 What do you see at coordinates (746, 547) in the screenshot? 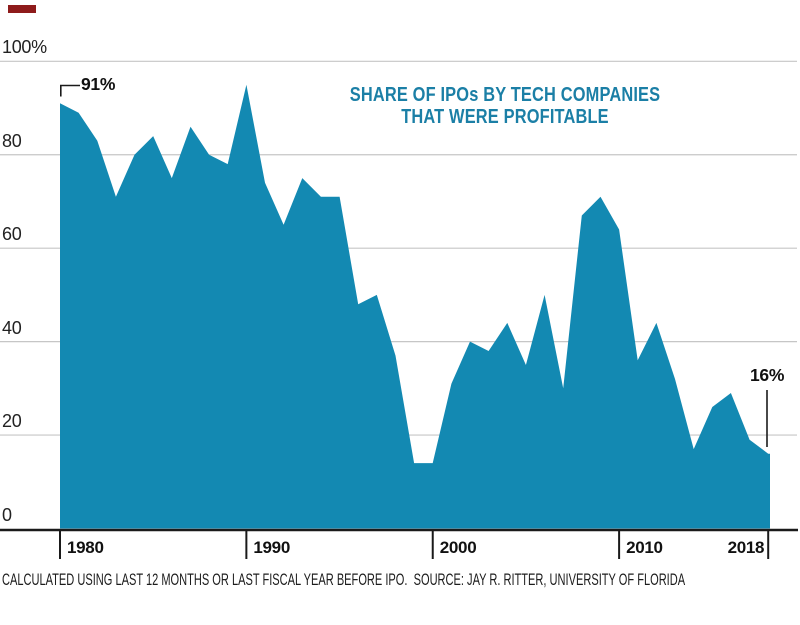
I see `x-axis-label: 2018` at bounding box center [746, 547].